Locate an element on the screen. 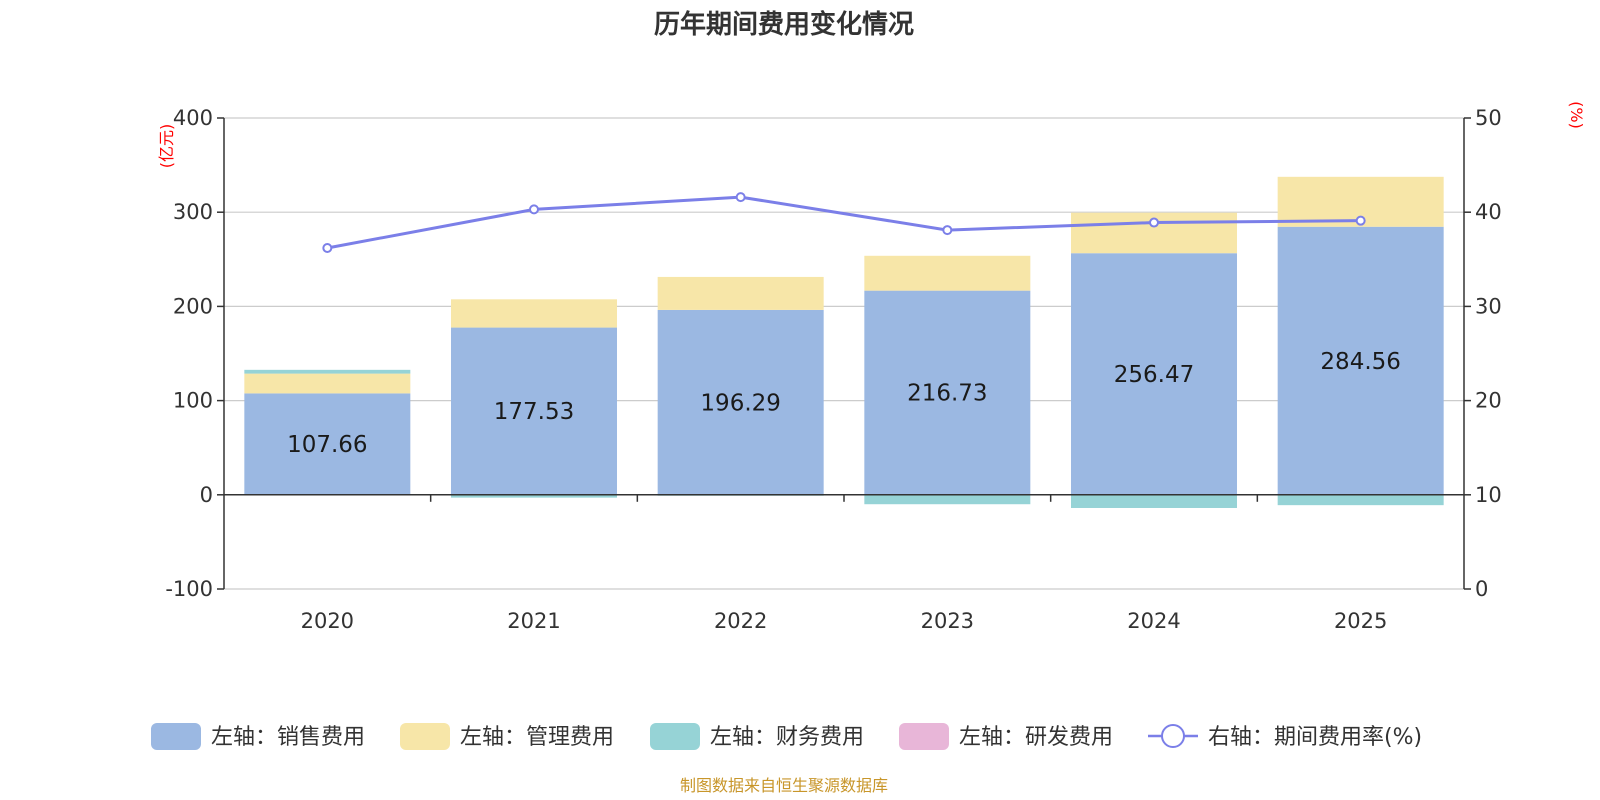  bar-2021-左轴：财务费用 is located at coordinates (534, 496).